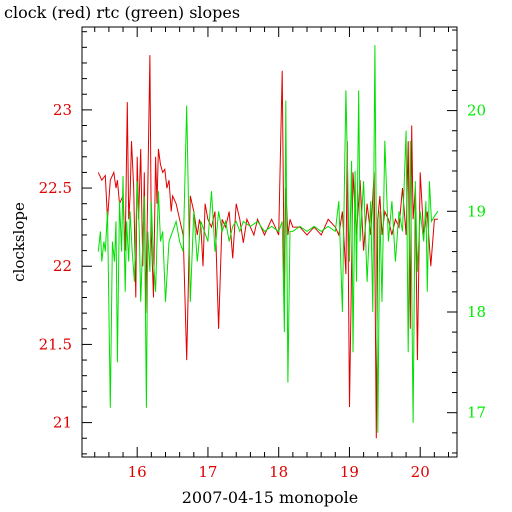 This screenshot has width=512, height=512. I want to click on y-tick-label: 22.5, so click(55, 188).